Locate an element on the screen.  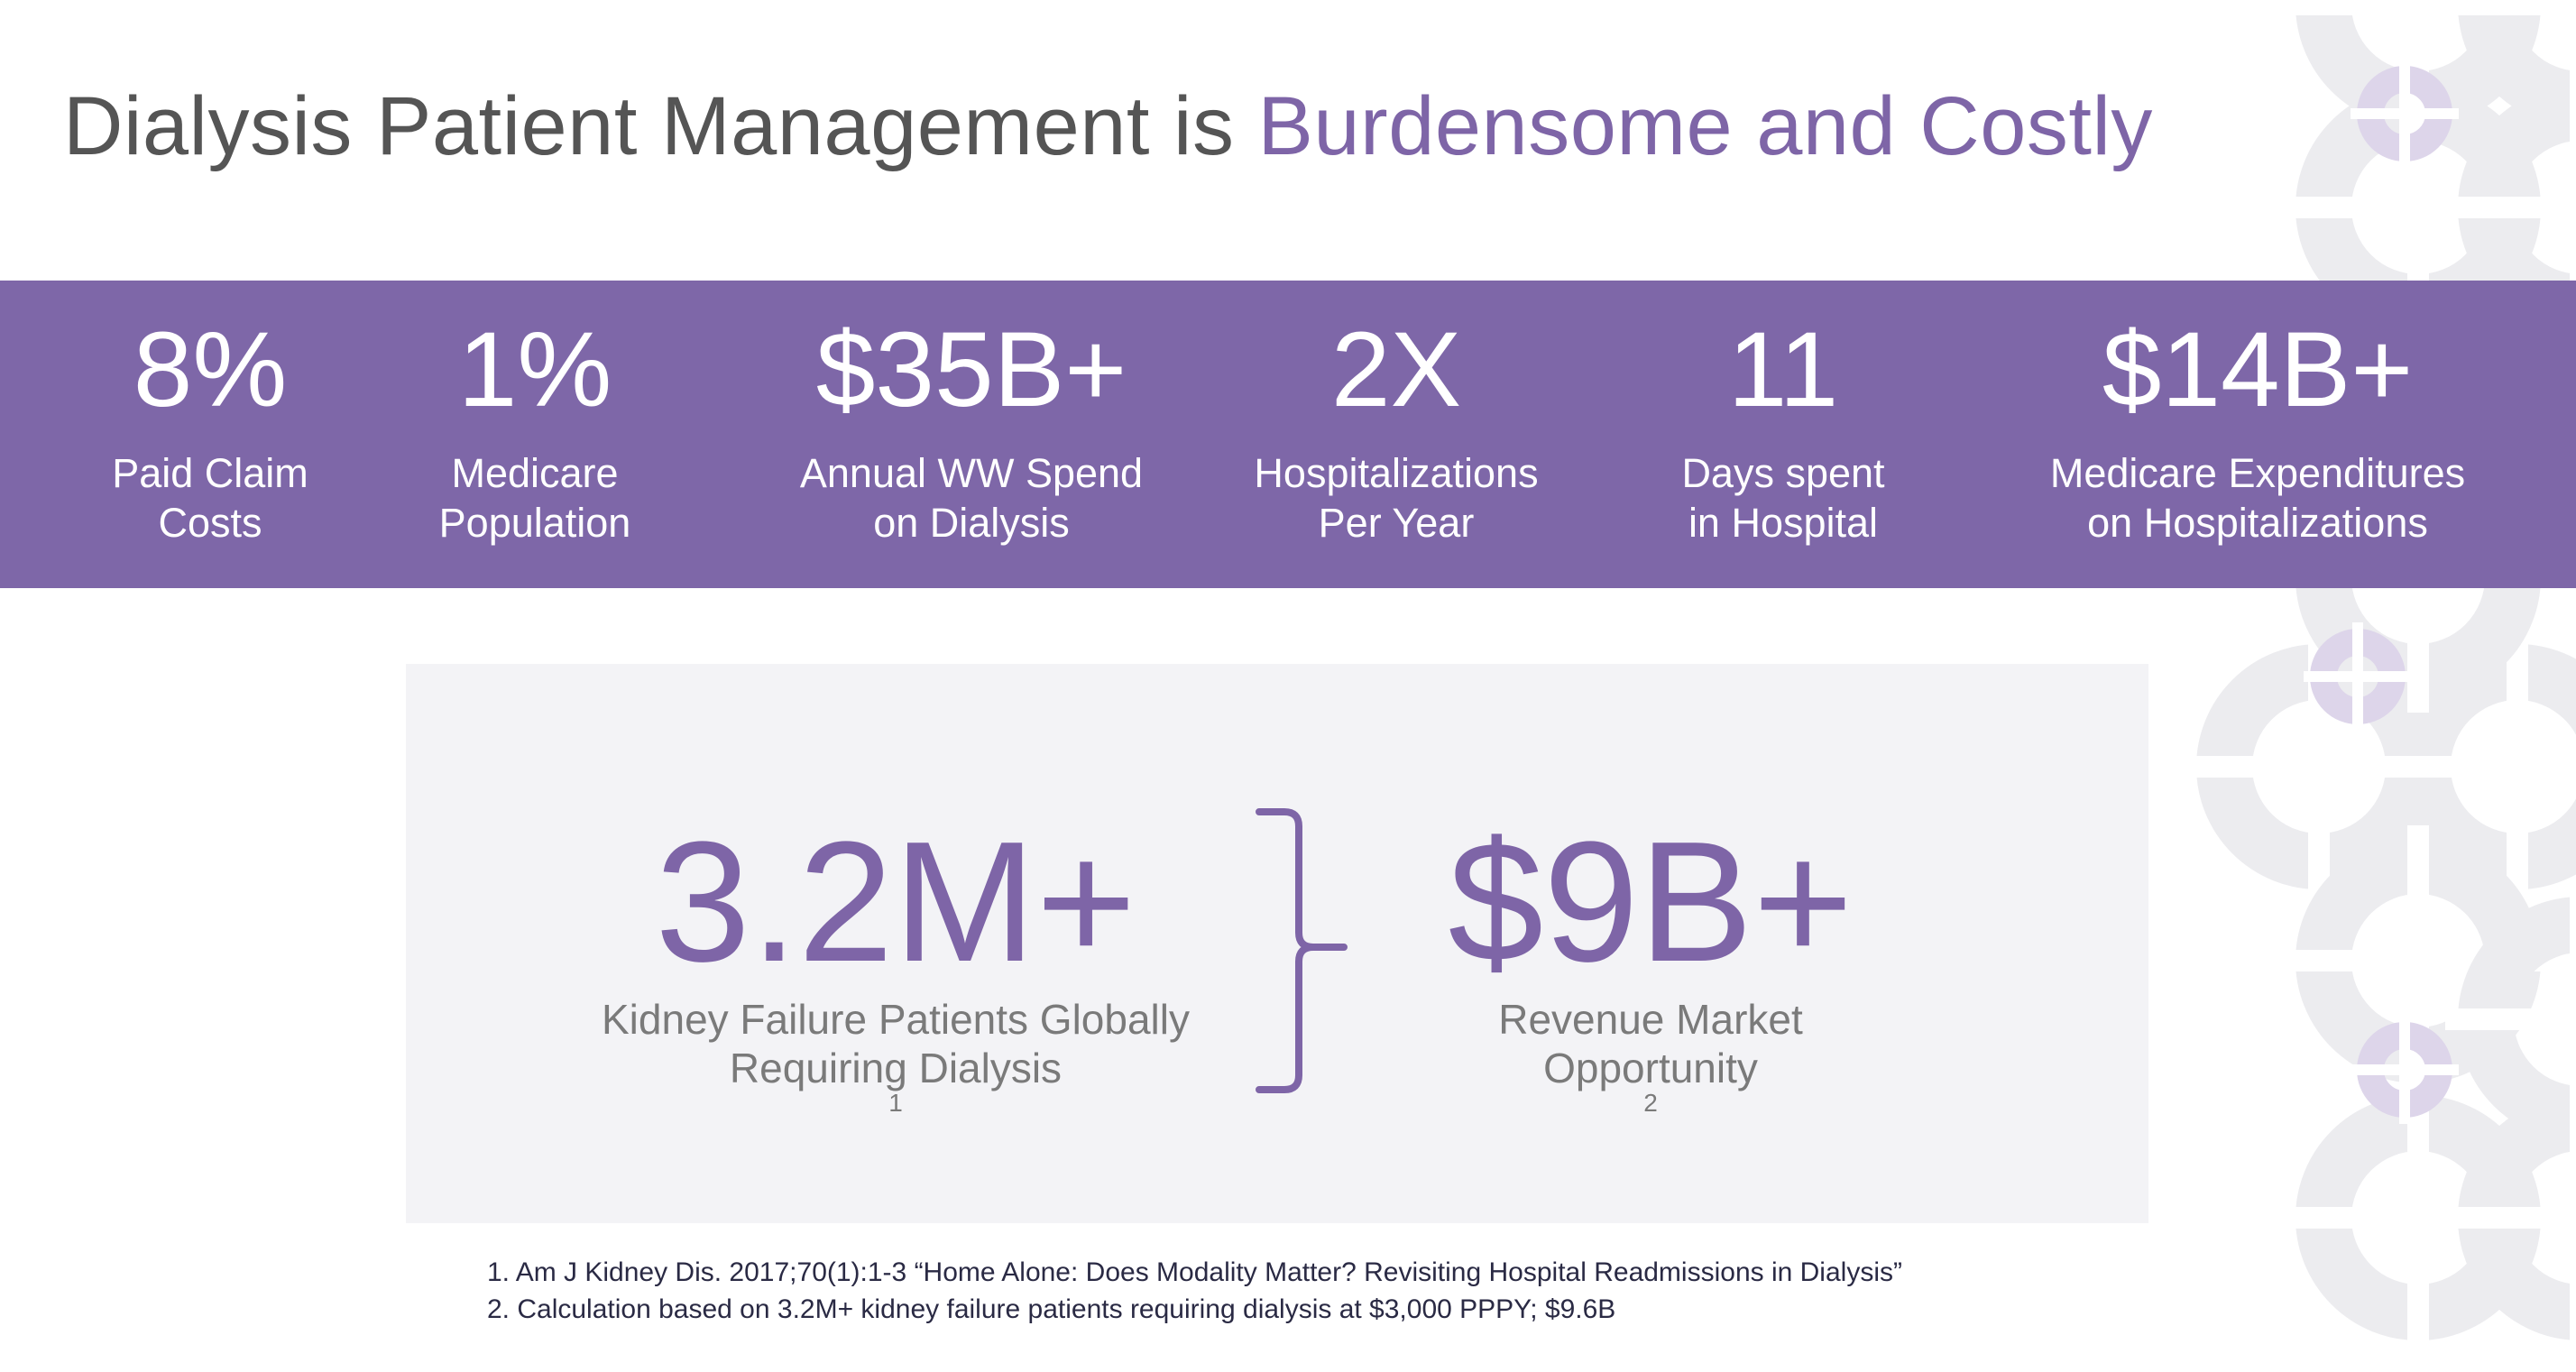
stat-label: Medicare Population is located at coordinates (534, 498).